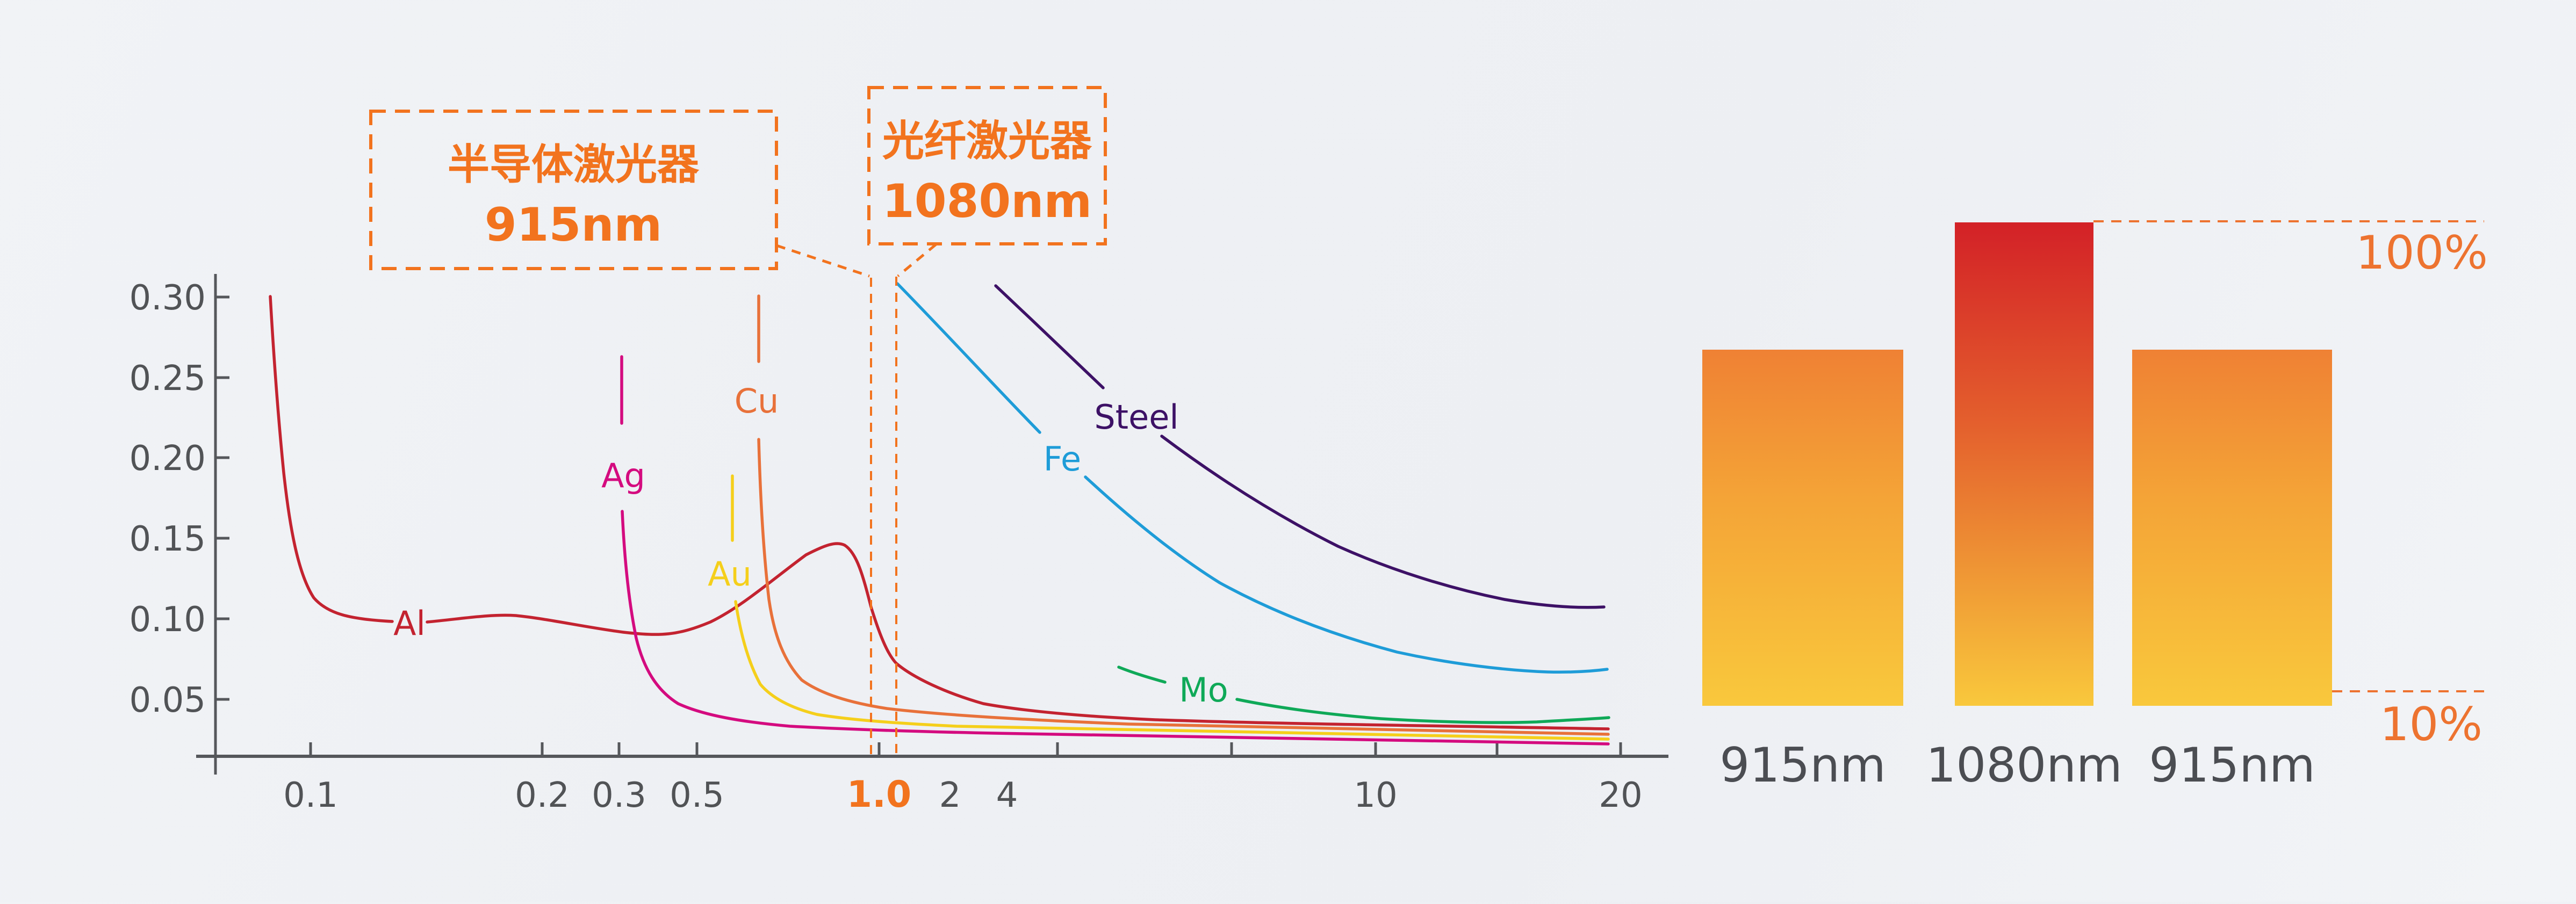 Image resolution: width=2576 pixels, height=904 pixels. What do you see at coordinates (950, 796) in the screenshot?
I see `x-tick-label: 2` at bounding box center [950, 796].